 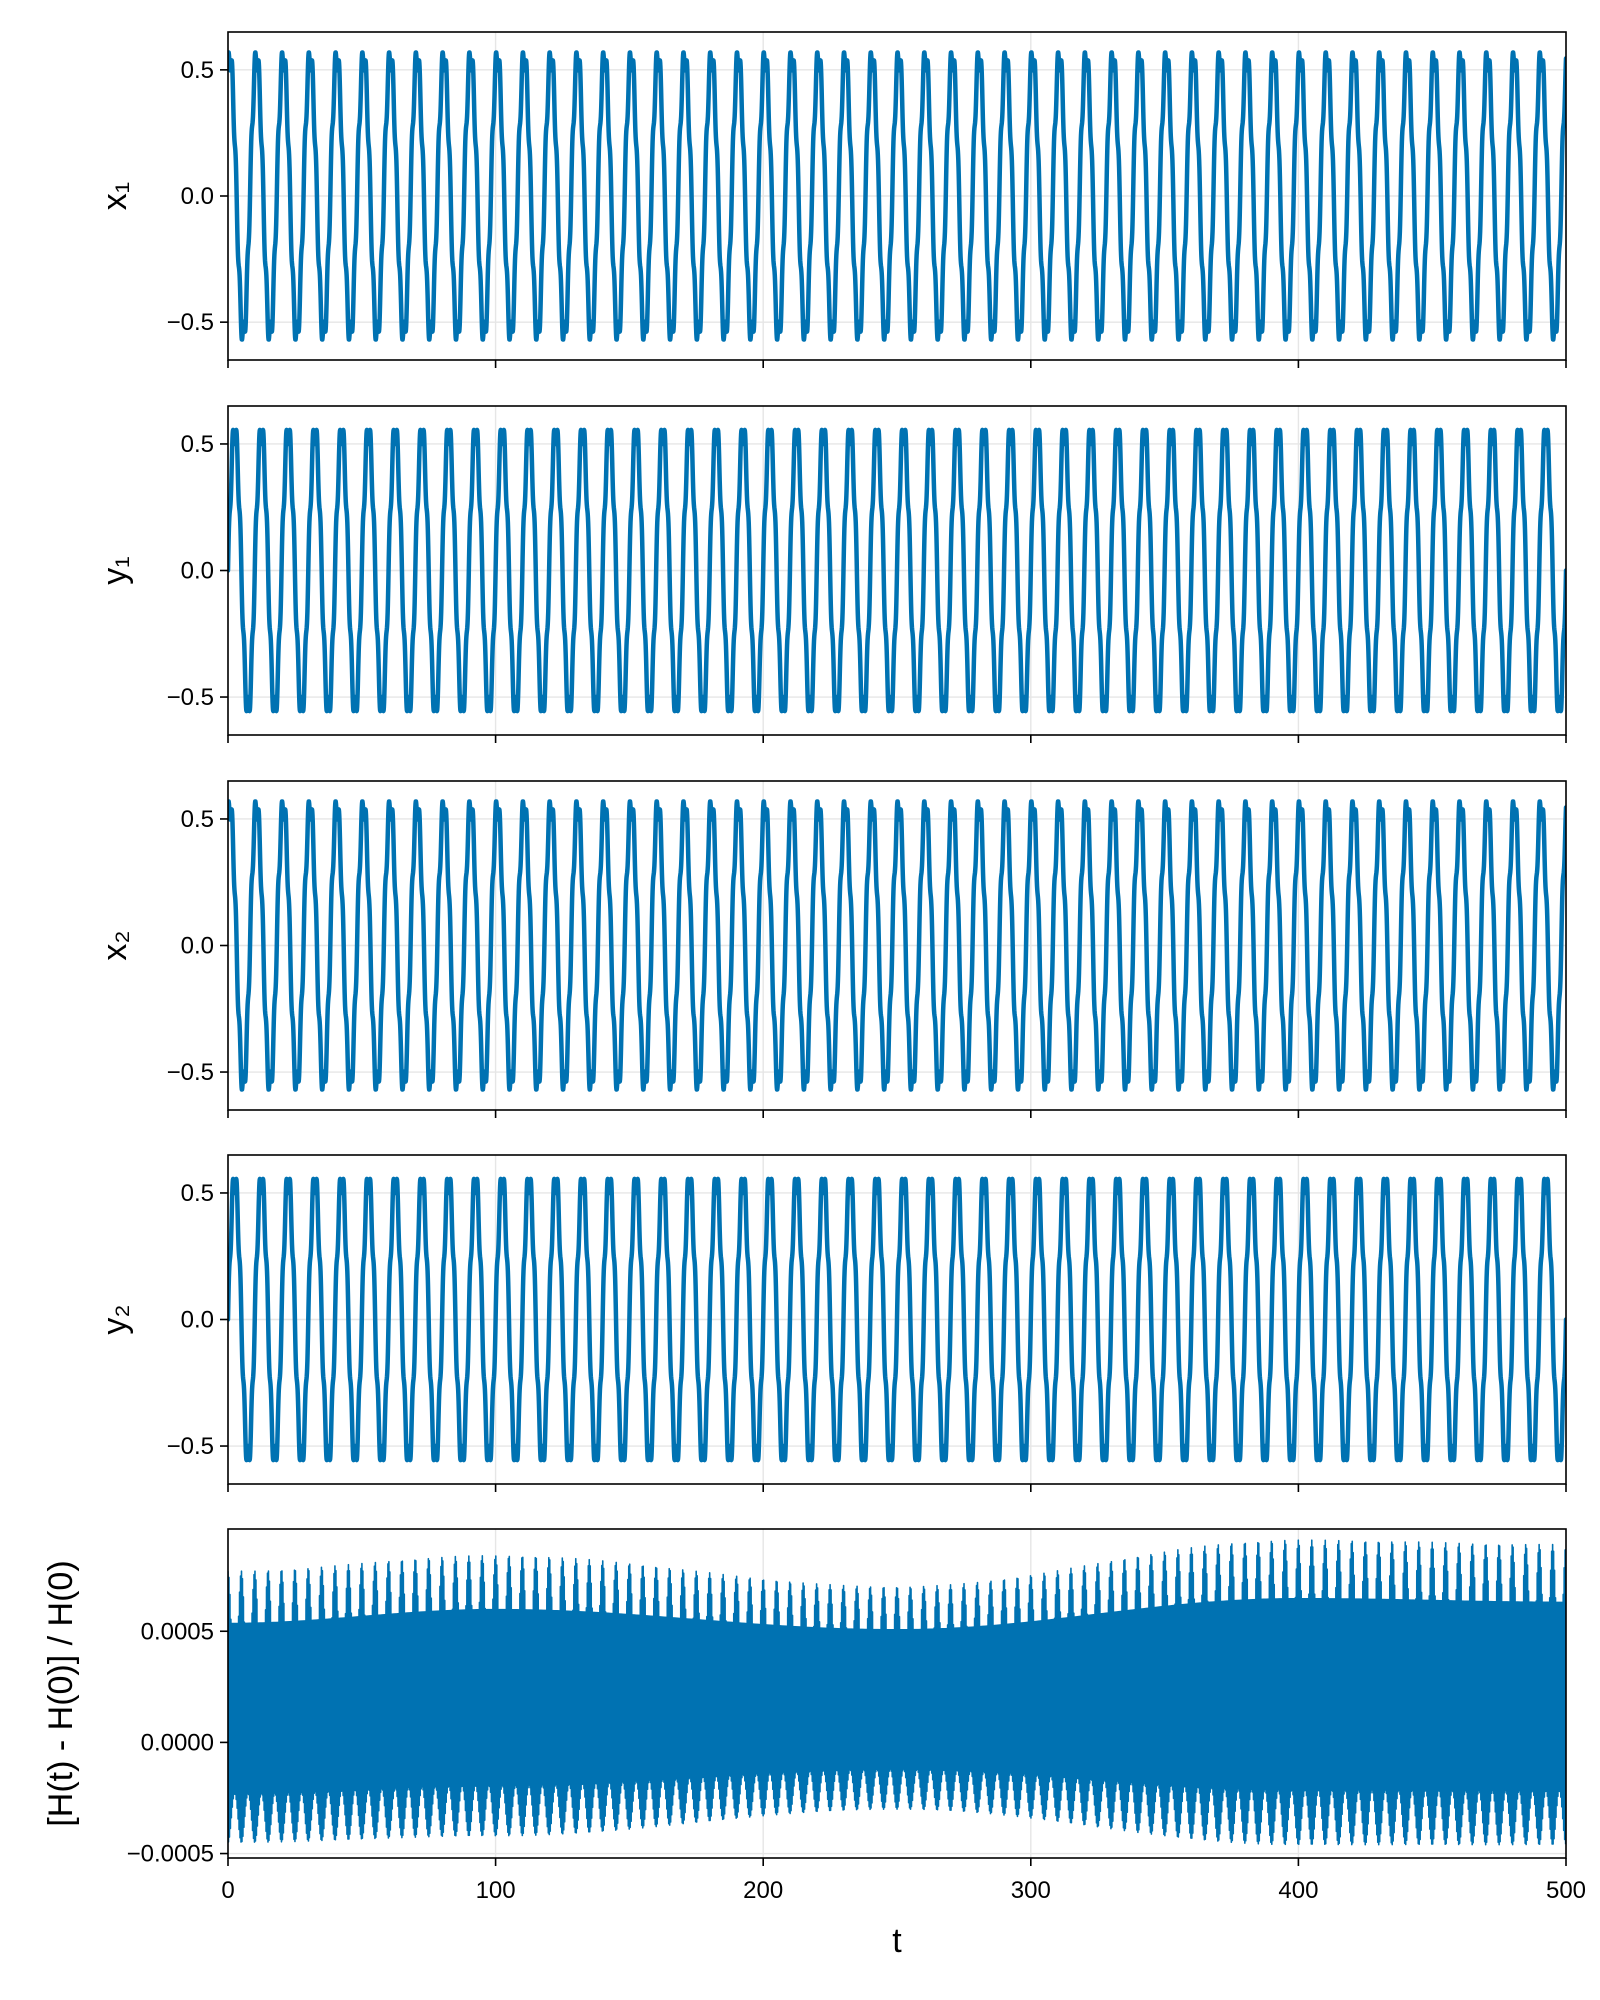 I want to click on y-tick-label: 0.0005, so click(x=177, y=1631).